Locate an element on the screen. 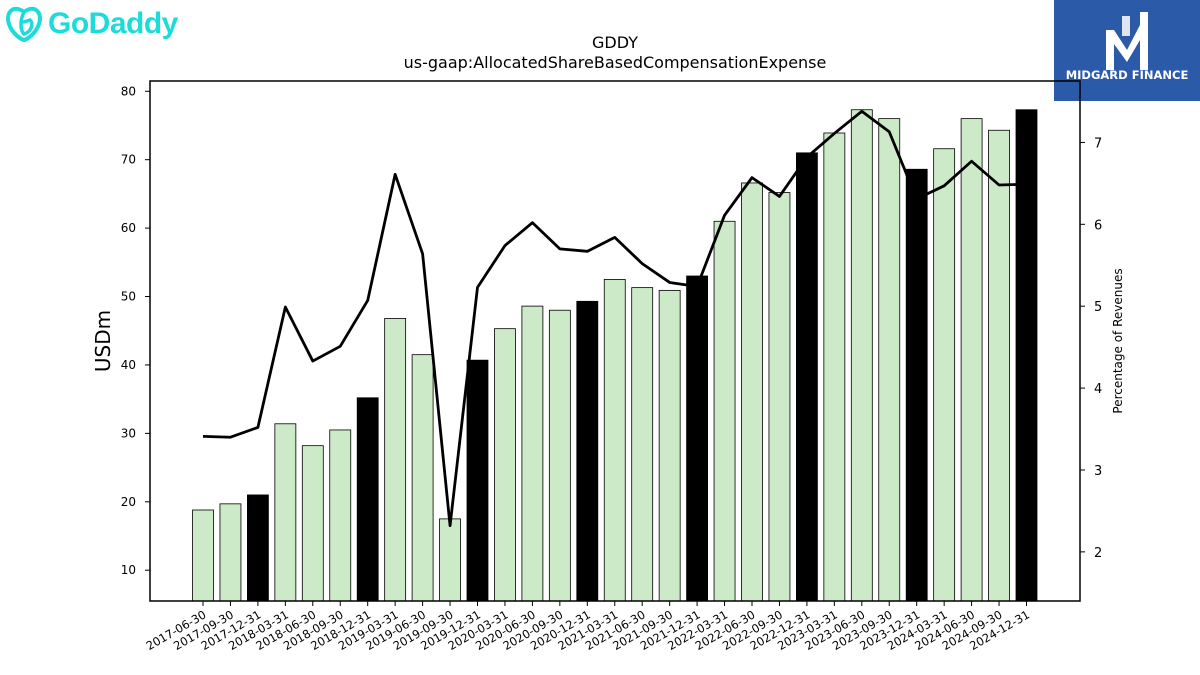 Image resolution: width=1200 pixels, height=675 pixels. midgard-finance-logo: MIDGARD FINANCE is located at coordinates (1127, 50).